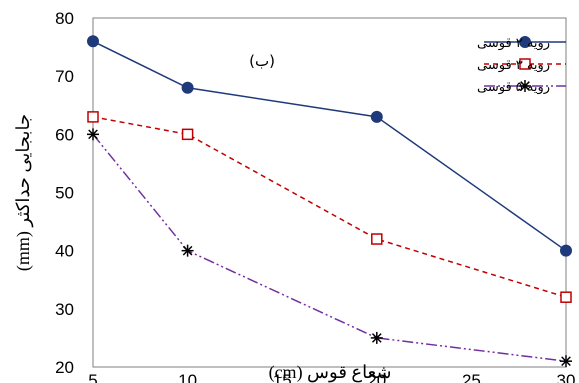 The width and height of the screenshot is (579, 383). I want to click on legend-item: رویه ۳ قوسی, so click(521, 65).